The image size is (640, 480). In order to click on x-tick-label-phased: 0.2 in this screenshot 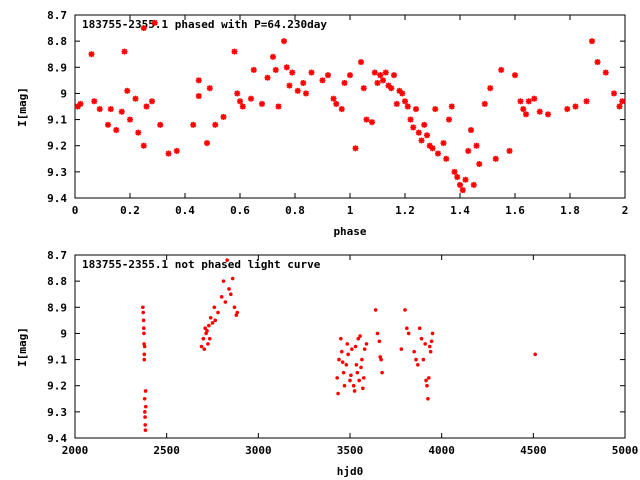, I will do `click(130, 210)`.